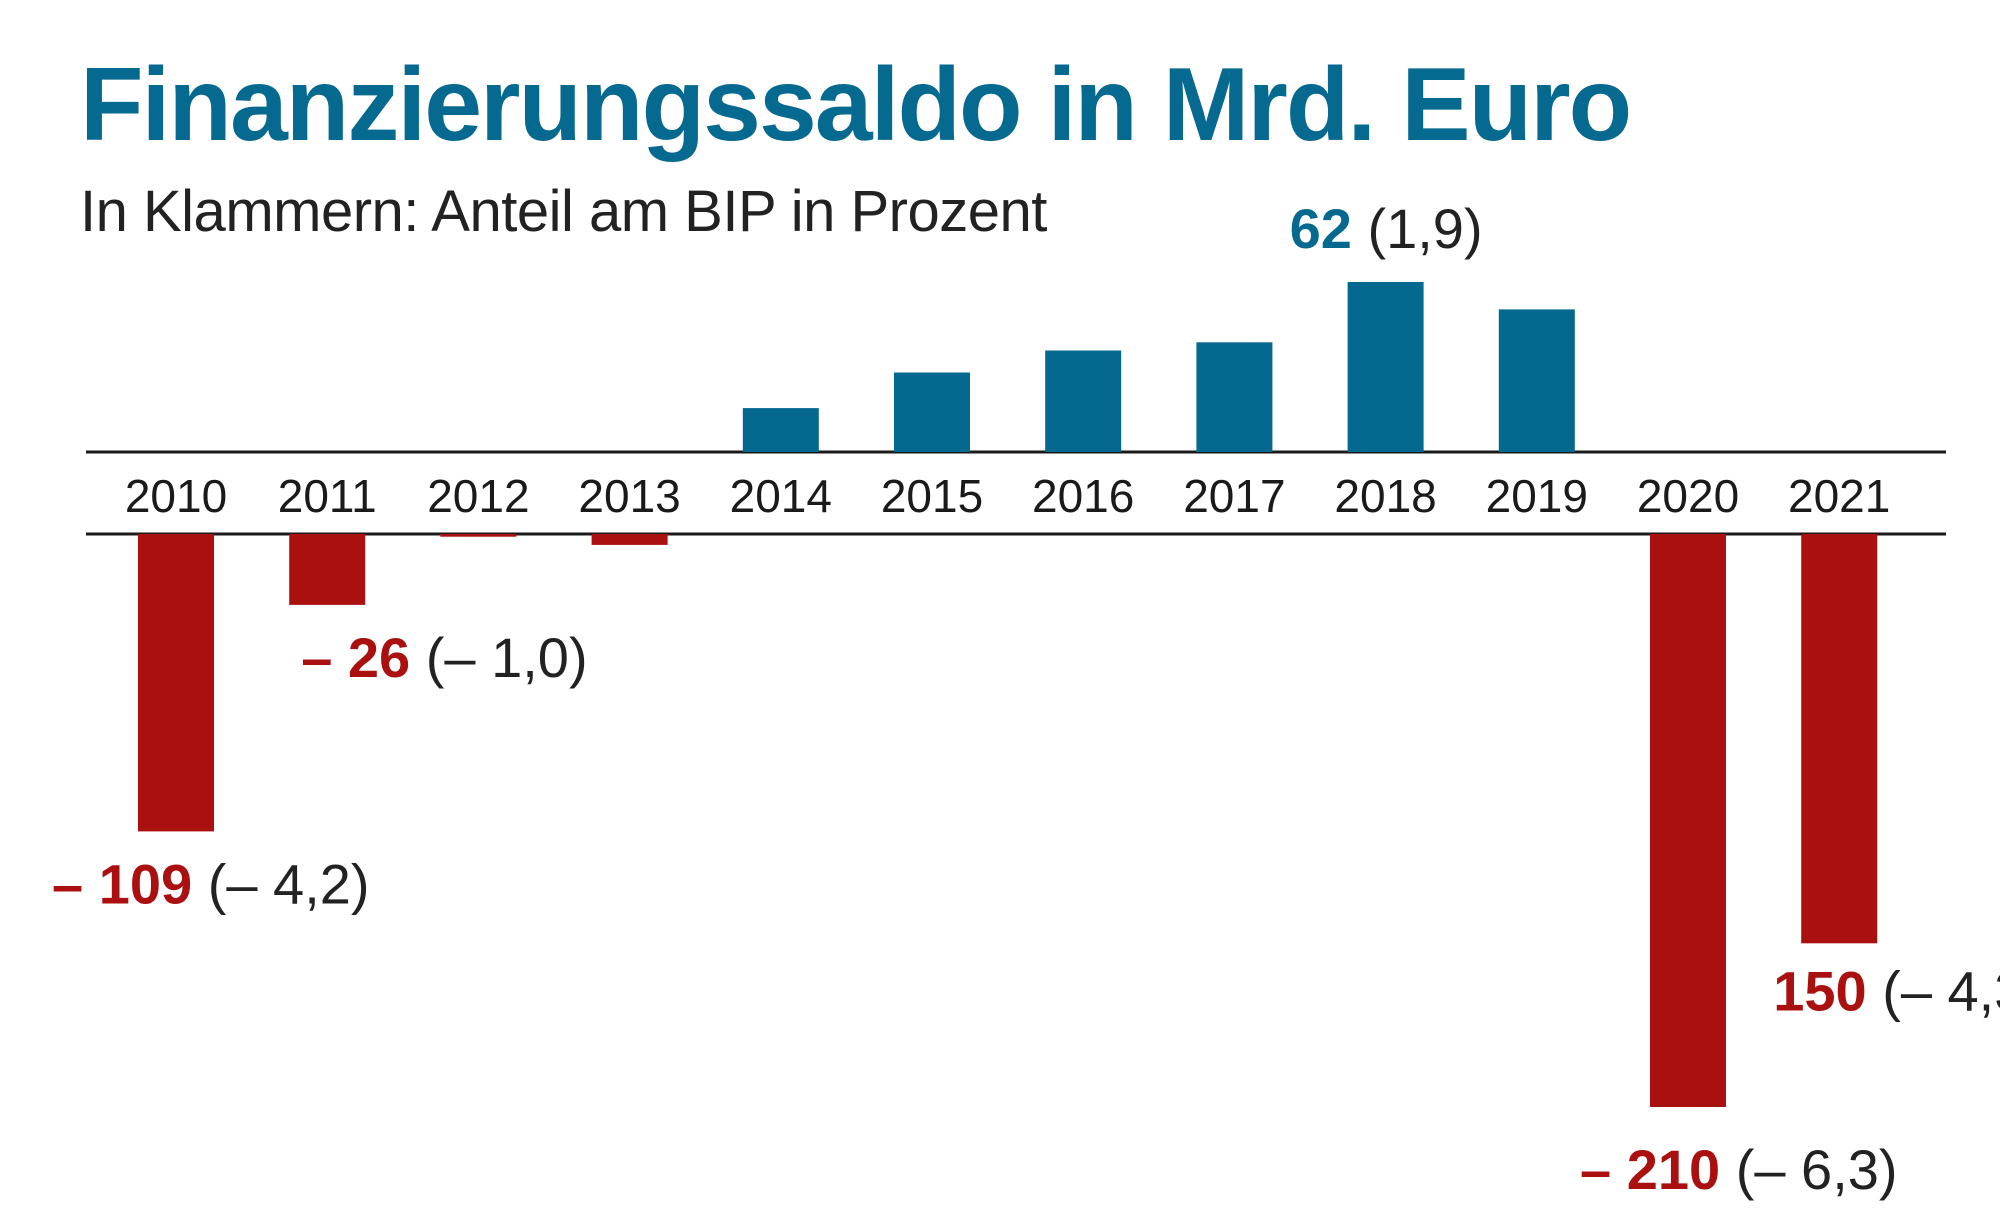 The height and width of the screenshot is (1232, 2000). I want to click on data-label-value-2010: – 109, so click(130, 883).